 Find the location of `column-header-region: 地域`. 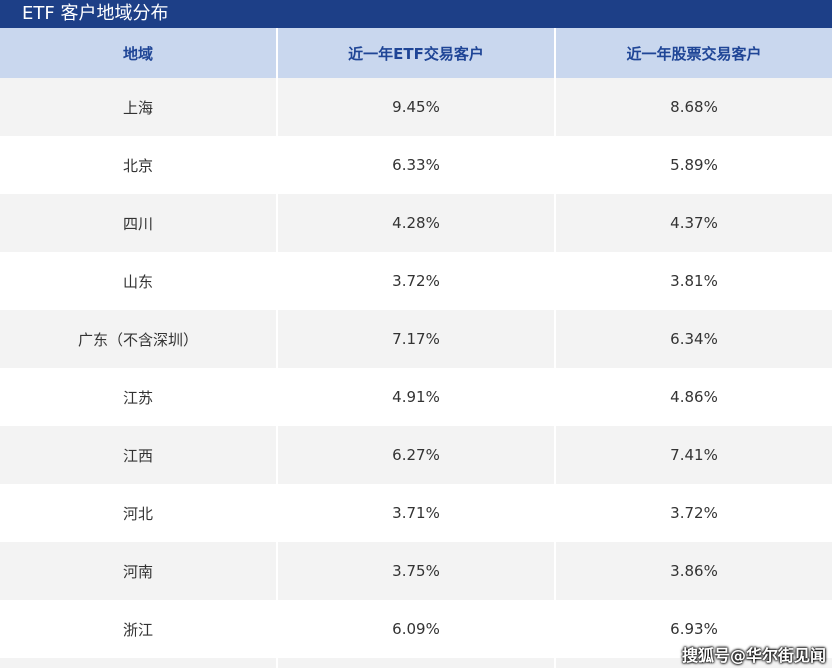

column-header-region: 地域 is located at coordinates (139, 53).